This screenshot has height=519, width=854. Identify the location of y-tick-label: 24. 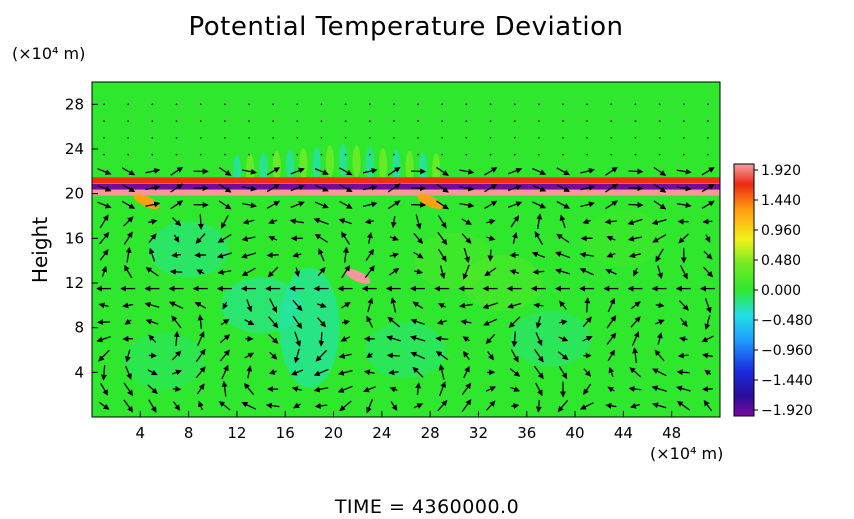
(74, 149).